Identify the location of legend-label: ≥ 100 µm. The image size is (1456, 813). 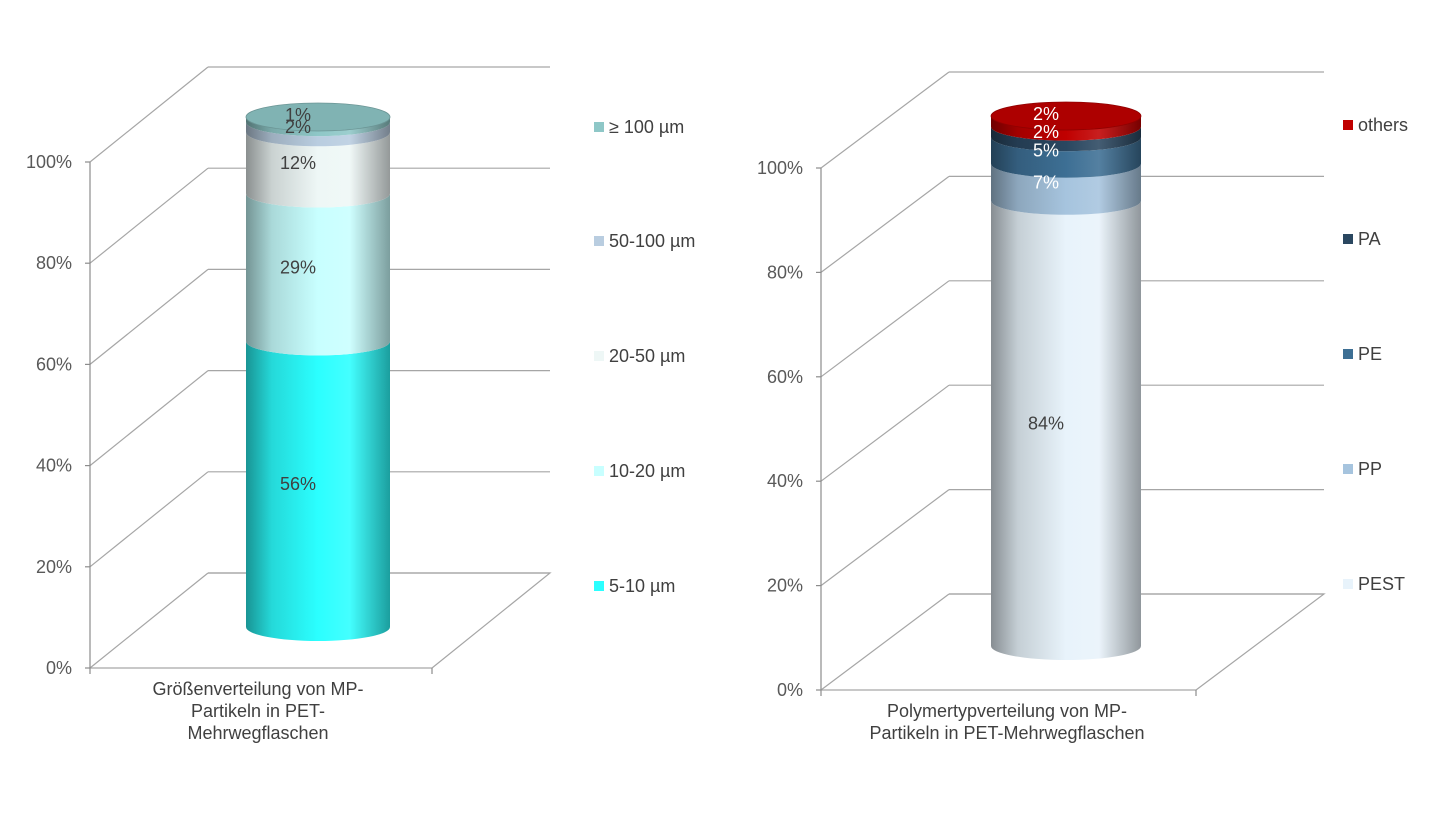
(646, 127).